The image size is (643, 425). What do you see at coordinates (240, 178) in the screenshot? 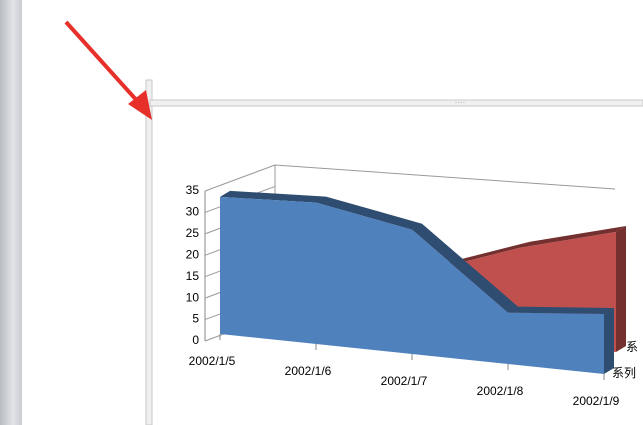
I see `grid-line` at bounding box center [240, 178].